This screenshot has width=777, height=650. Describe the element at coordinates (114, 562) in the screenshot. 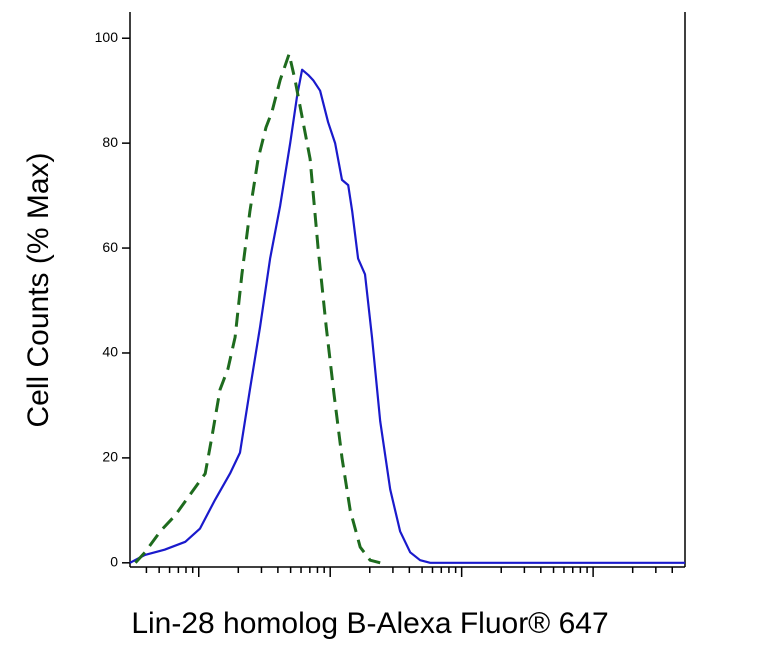

I see `y-tick-label: 0` at that location.